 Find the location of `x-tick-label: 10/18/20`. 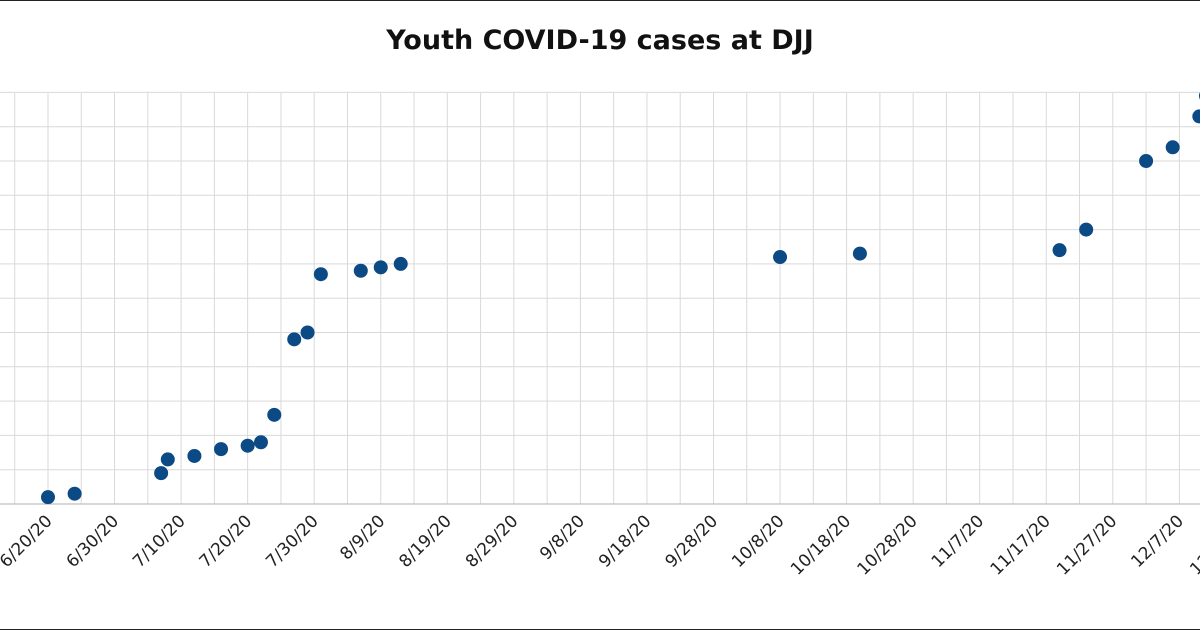

x-tick-label: 10/18/20 is located at coordinates (821, 545).